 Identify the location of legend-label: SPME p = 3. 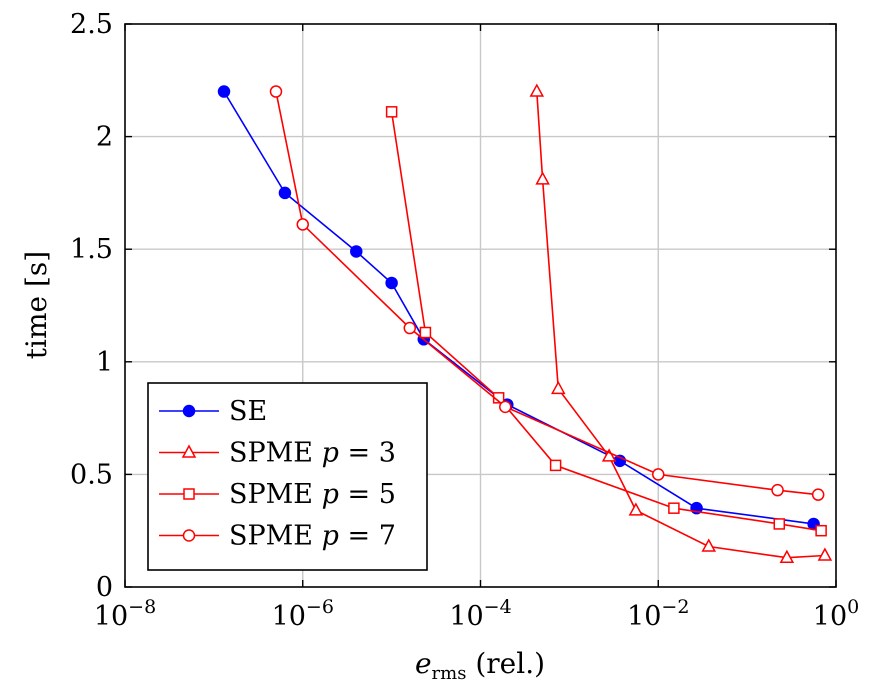
(312, 453).